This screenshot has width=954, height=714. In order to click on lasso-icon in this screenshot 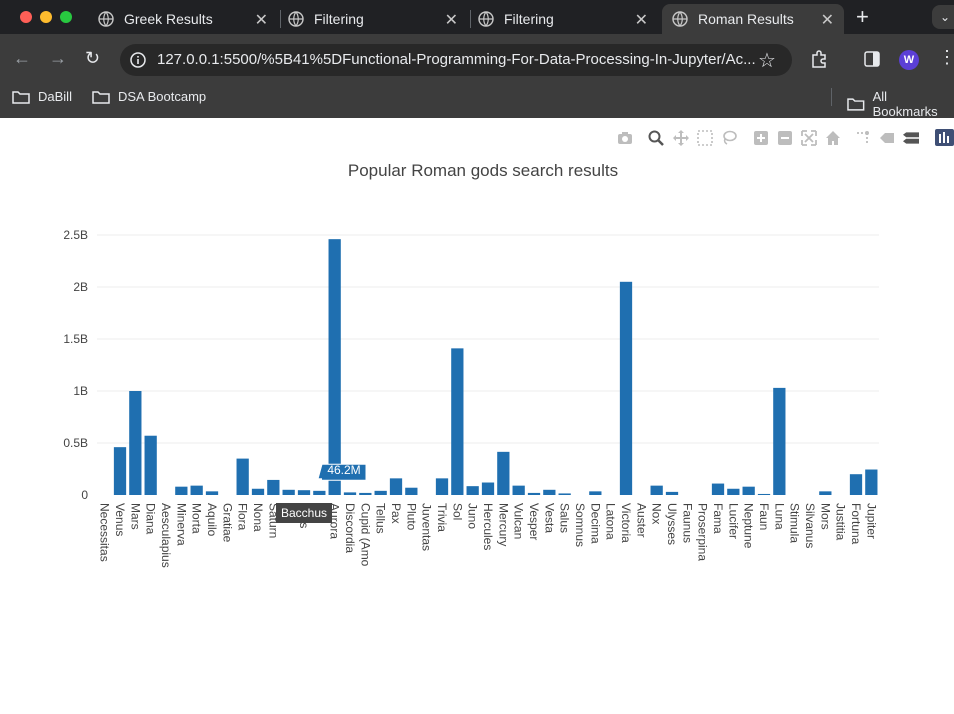, I will do `click(729, 138)`.